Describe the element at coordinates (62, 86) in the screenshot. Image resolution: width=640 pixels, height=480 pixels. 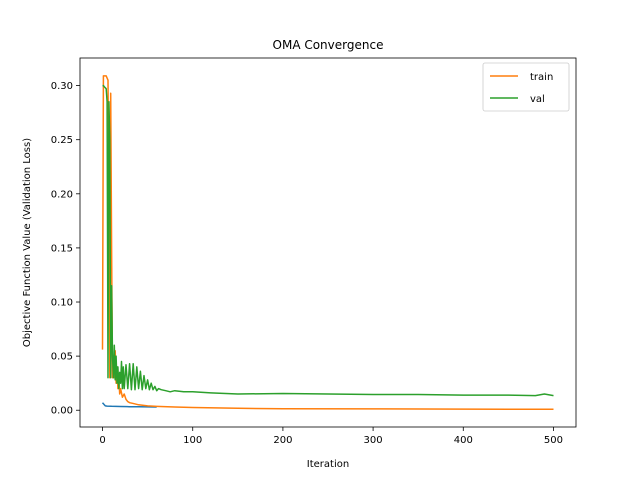
I see `y-tick-label-6: 0.30` at that location.